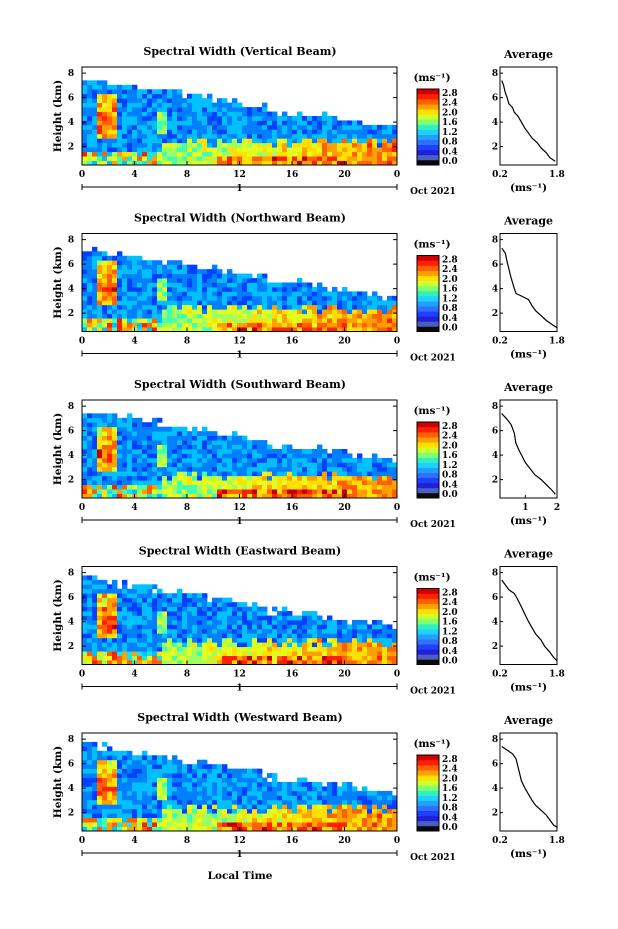  What do you see at coordinates (528, 554) in the screenshot?
I see `average-title: Average` at bounding box center [528, 554].